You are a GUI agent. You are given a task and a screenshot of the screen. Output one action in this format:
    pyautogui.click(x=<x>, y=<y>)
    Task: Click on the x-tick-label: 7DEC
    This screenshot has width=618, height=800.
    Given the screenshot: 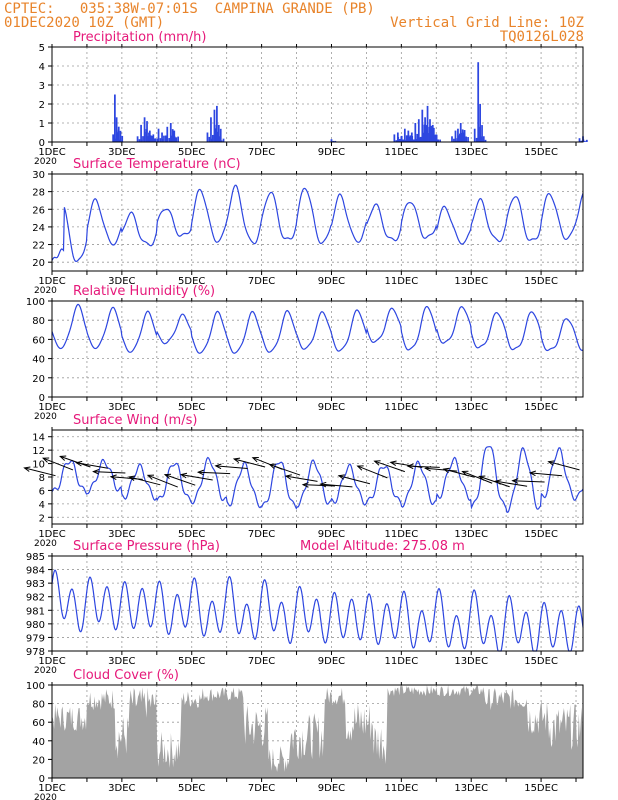 What is the action you would take?
    pyautogui.click(x=261, y=281)
    